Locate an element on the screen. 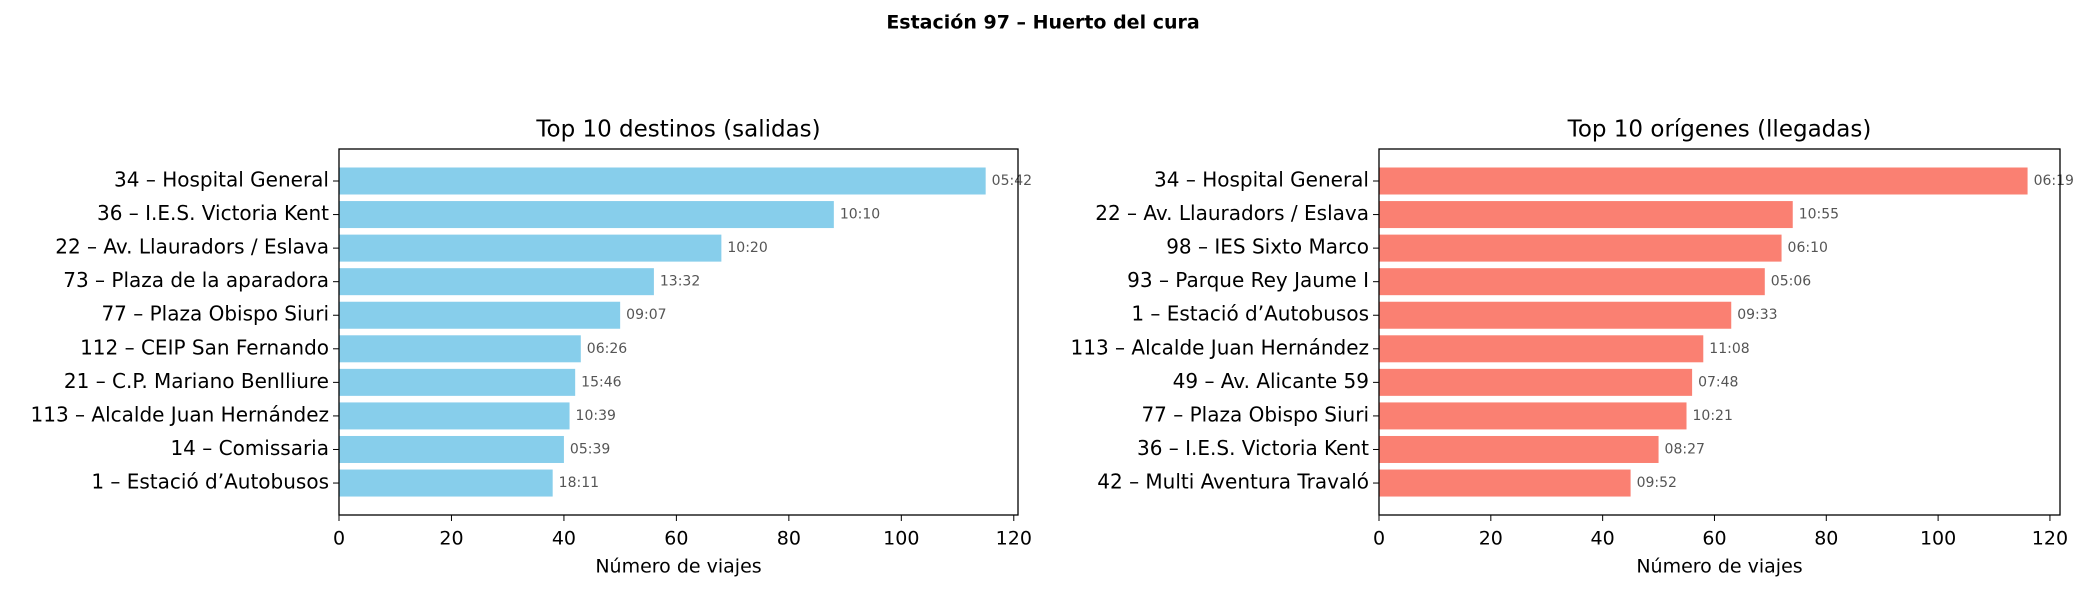 The height and width of the screenshot is (594, 2087). bar-label: 07:48 is located at coordinates (1718, 382).